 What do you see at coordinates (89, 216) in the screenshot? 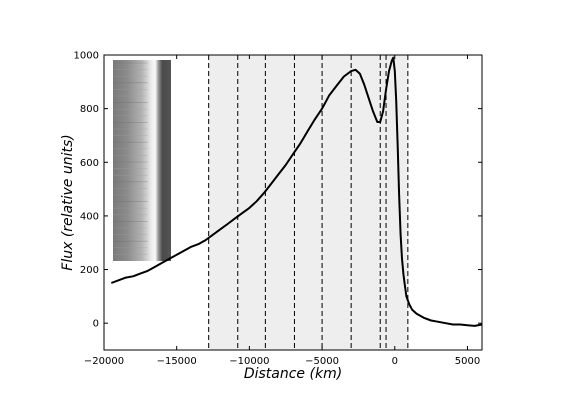
I see `y-tick-label: 400` at bounding box center [89, 216].